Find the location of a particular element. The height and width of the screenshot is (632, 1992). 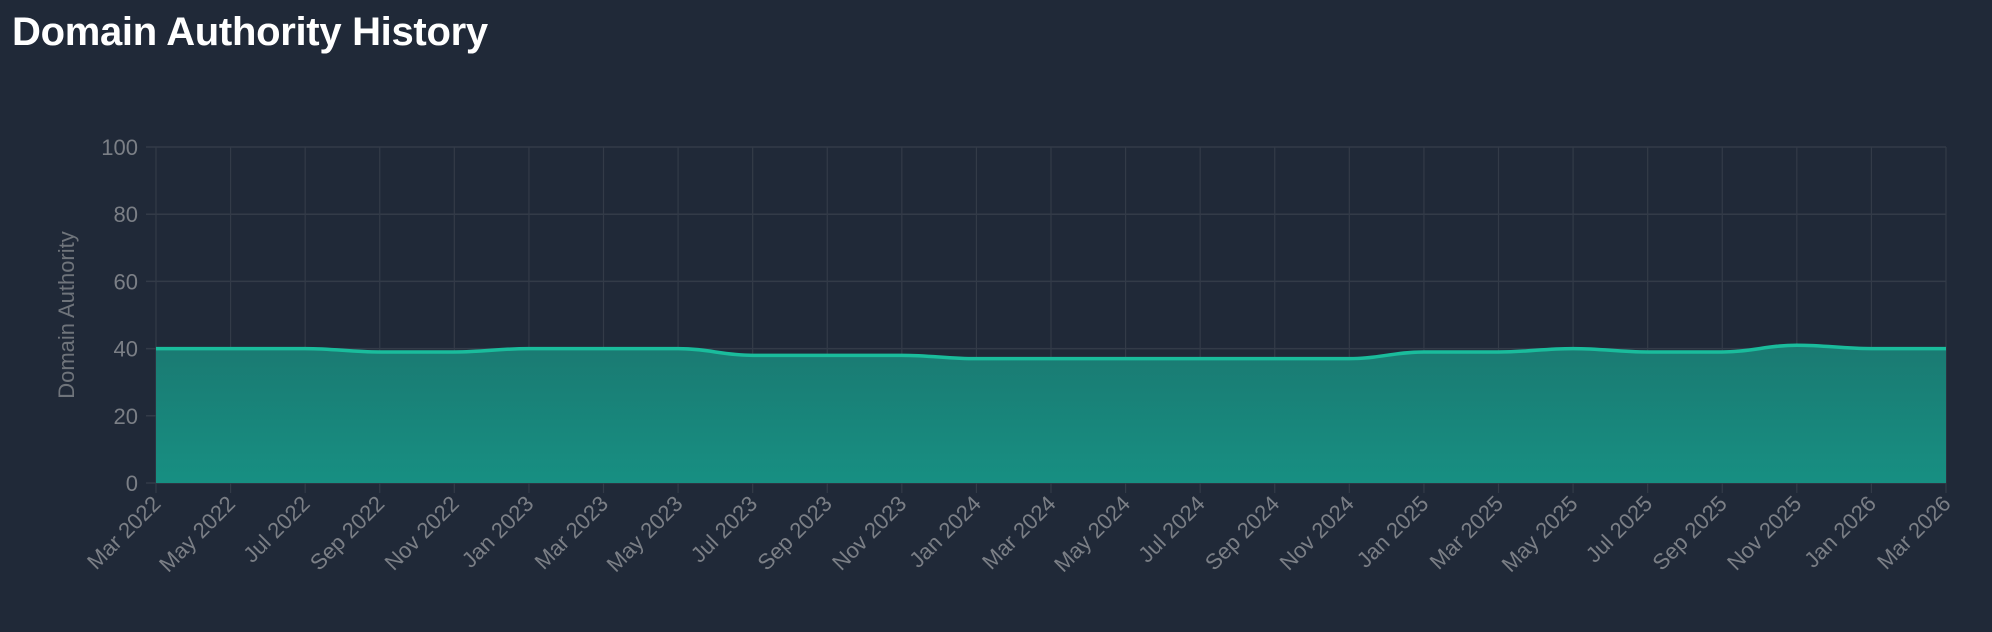

x-tick-label: Jan 2026 is located at coordinates (1840, 532).